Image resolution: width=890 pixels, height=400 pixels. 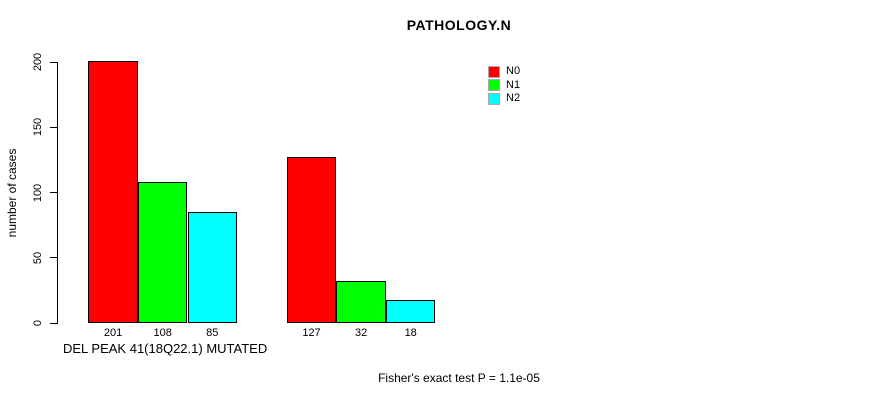 I want to click on legend-swatch-n1, so click(x=494, y=85).